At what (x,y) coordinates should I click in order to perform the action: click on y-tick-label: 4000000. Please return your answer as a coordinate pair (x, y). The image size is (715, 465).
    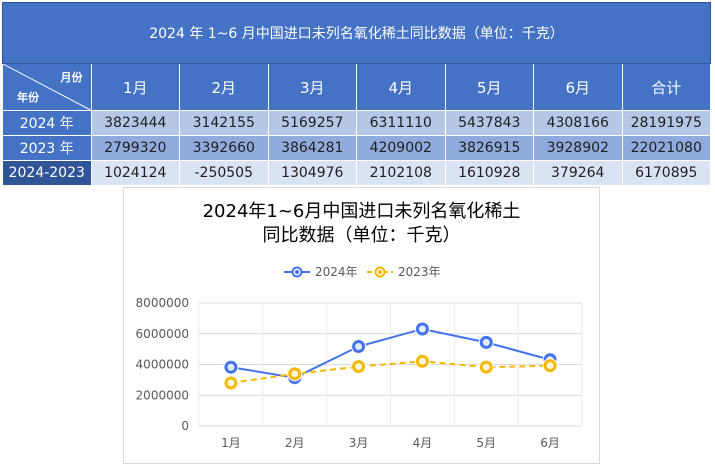
    Looking at the image, I should click on (162, 365).